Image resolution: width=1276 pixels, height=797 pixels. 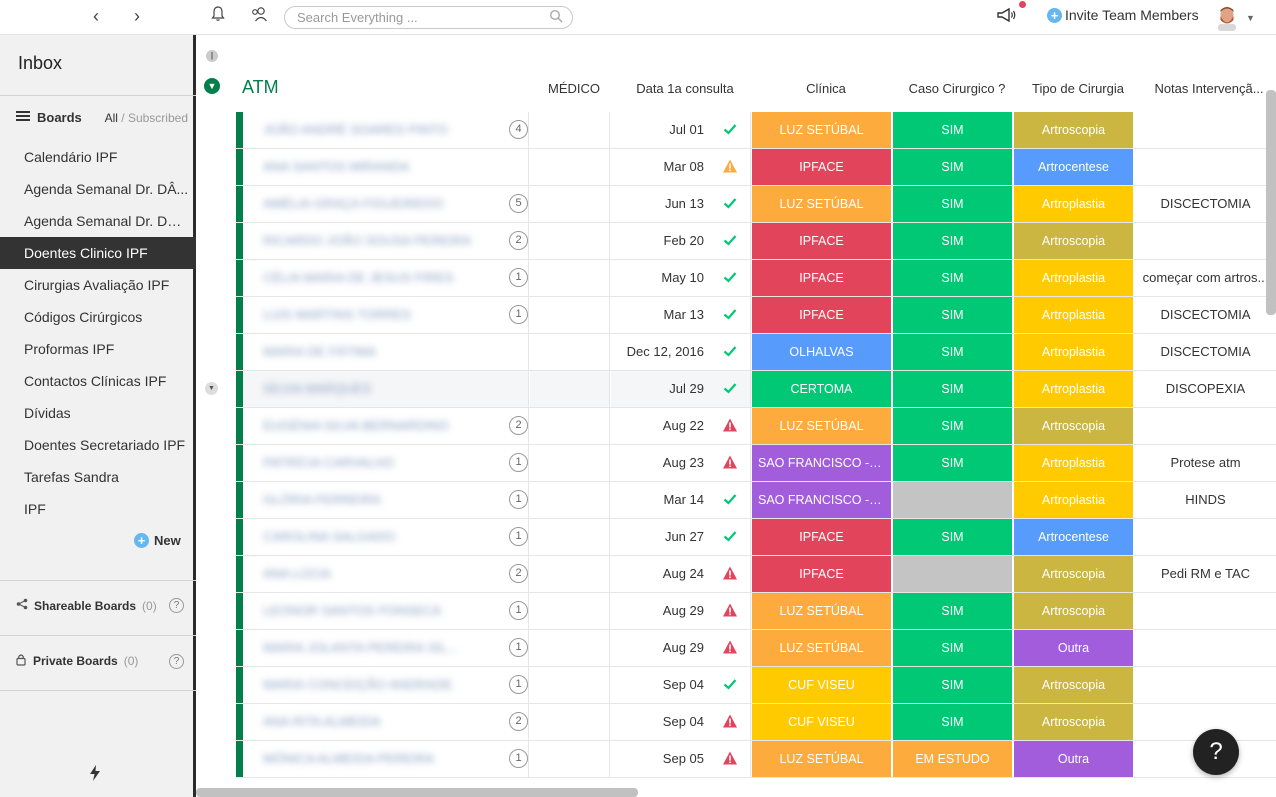 What do you see at coordinates (367, 240) in the screenshot?
I see `item-name: RICARDO JOÃO SOUSA PEREIRA` at bounding box center [367, 240].